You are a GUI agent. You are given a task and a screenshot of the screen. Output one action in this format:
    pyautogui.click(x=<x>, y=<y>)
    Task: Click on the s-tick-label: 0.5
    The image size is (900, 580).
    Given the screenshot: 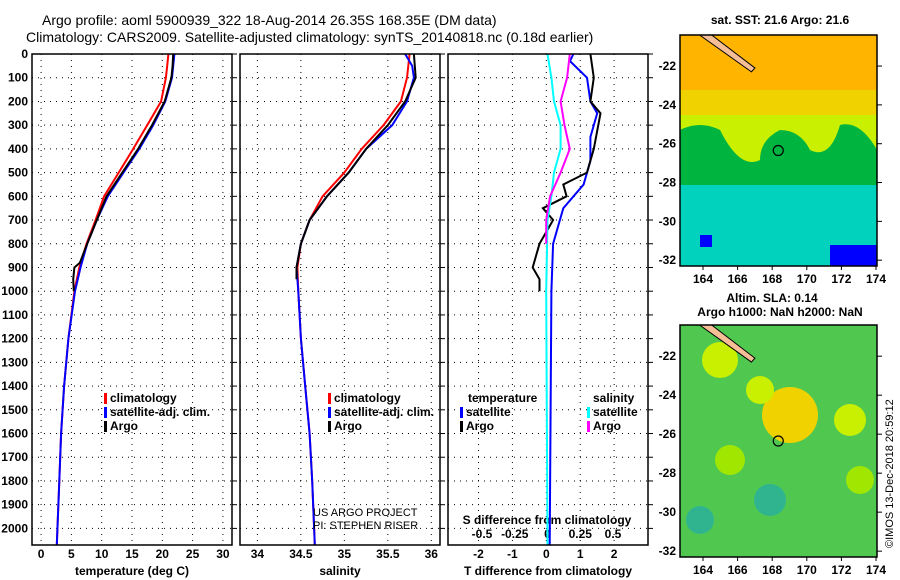 What is the action you would take?
    pyautogui.click(x=613, y=534)
    